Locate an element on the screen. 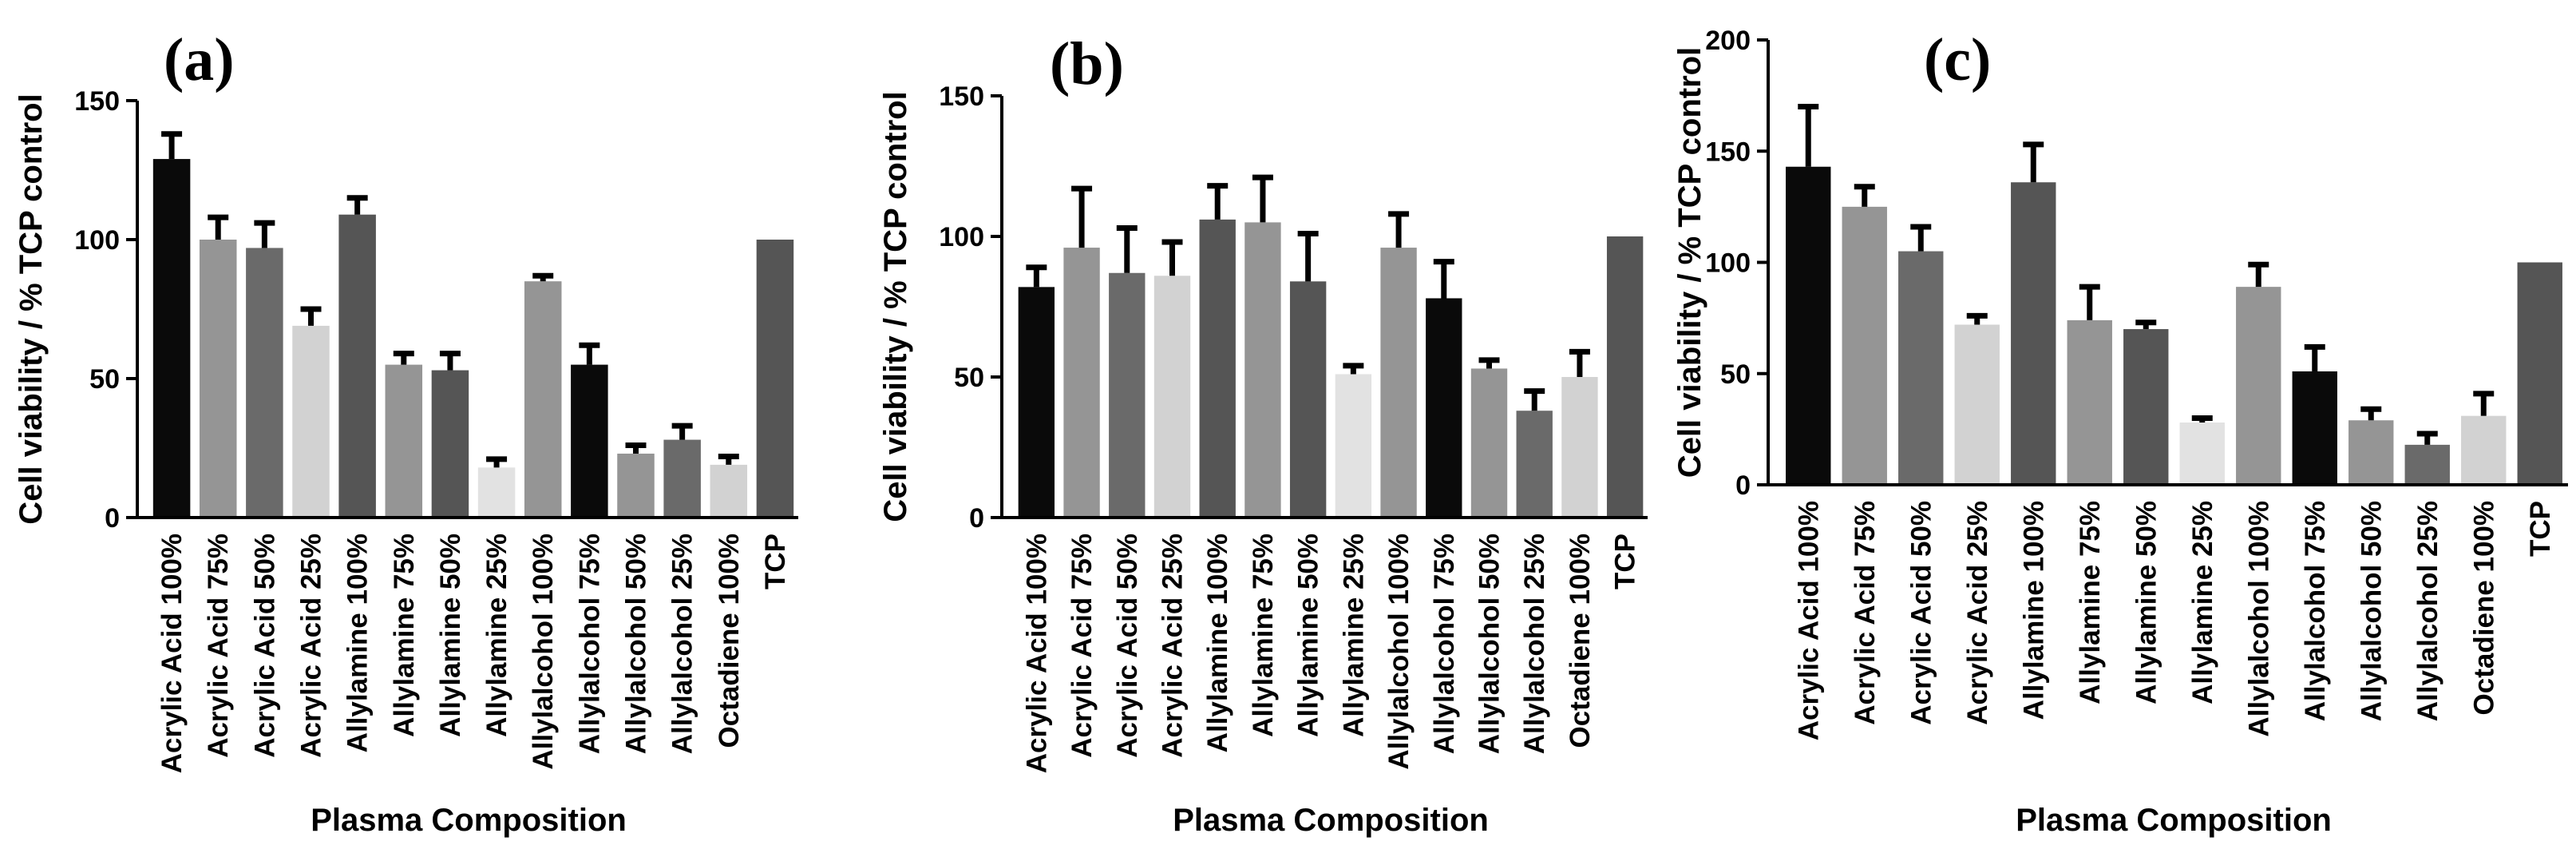  y-tick-label: 200 is located at coordinates (1728, 41).